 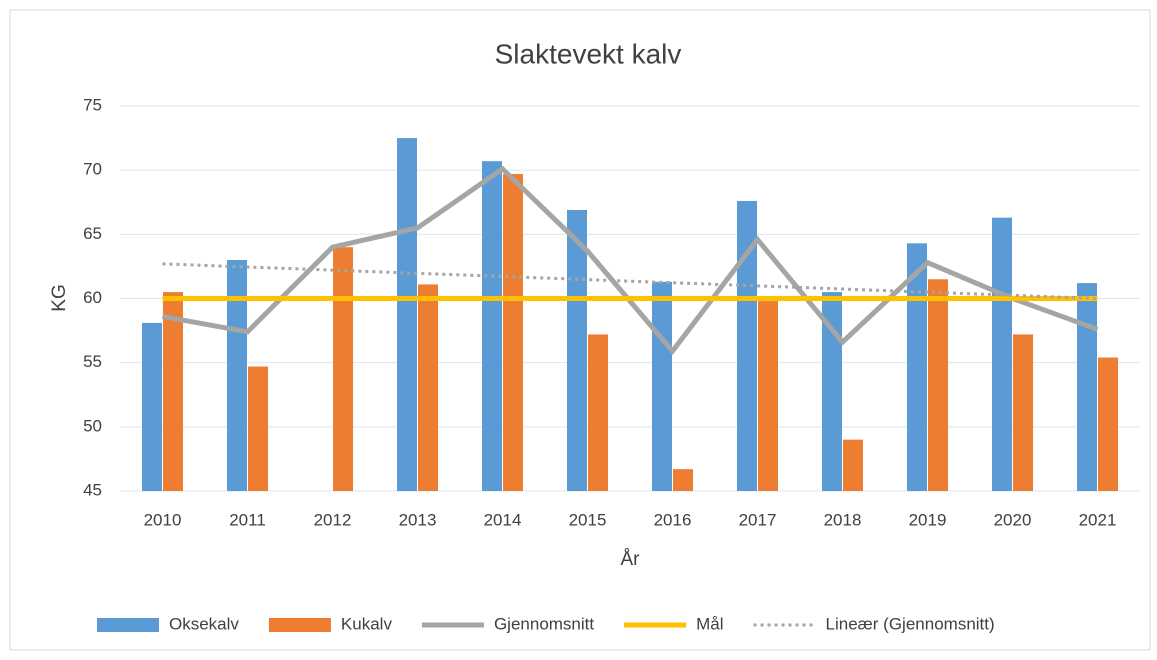 I want to click on x-tick-label: 2012, so click(x=333, y=519).